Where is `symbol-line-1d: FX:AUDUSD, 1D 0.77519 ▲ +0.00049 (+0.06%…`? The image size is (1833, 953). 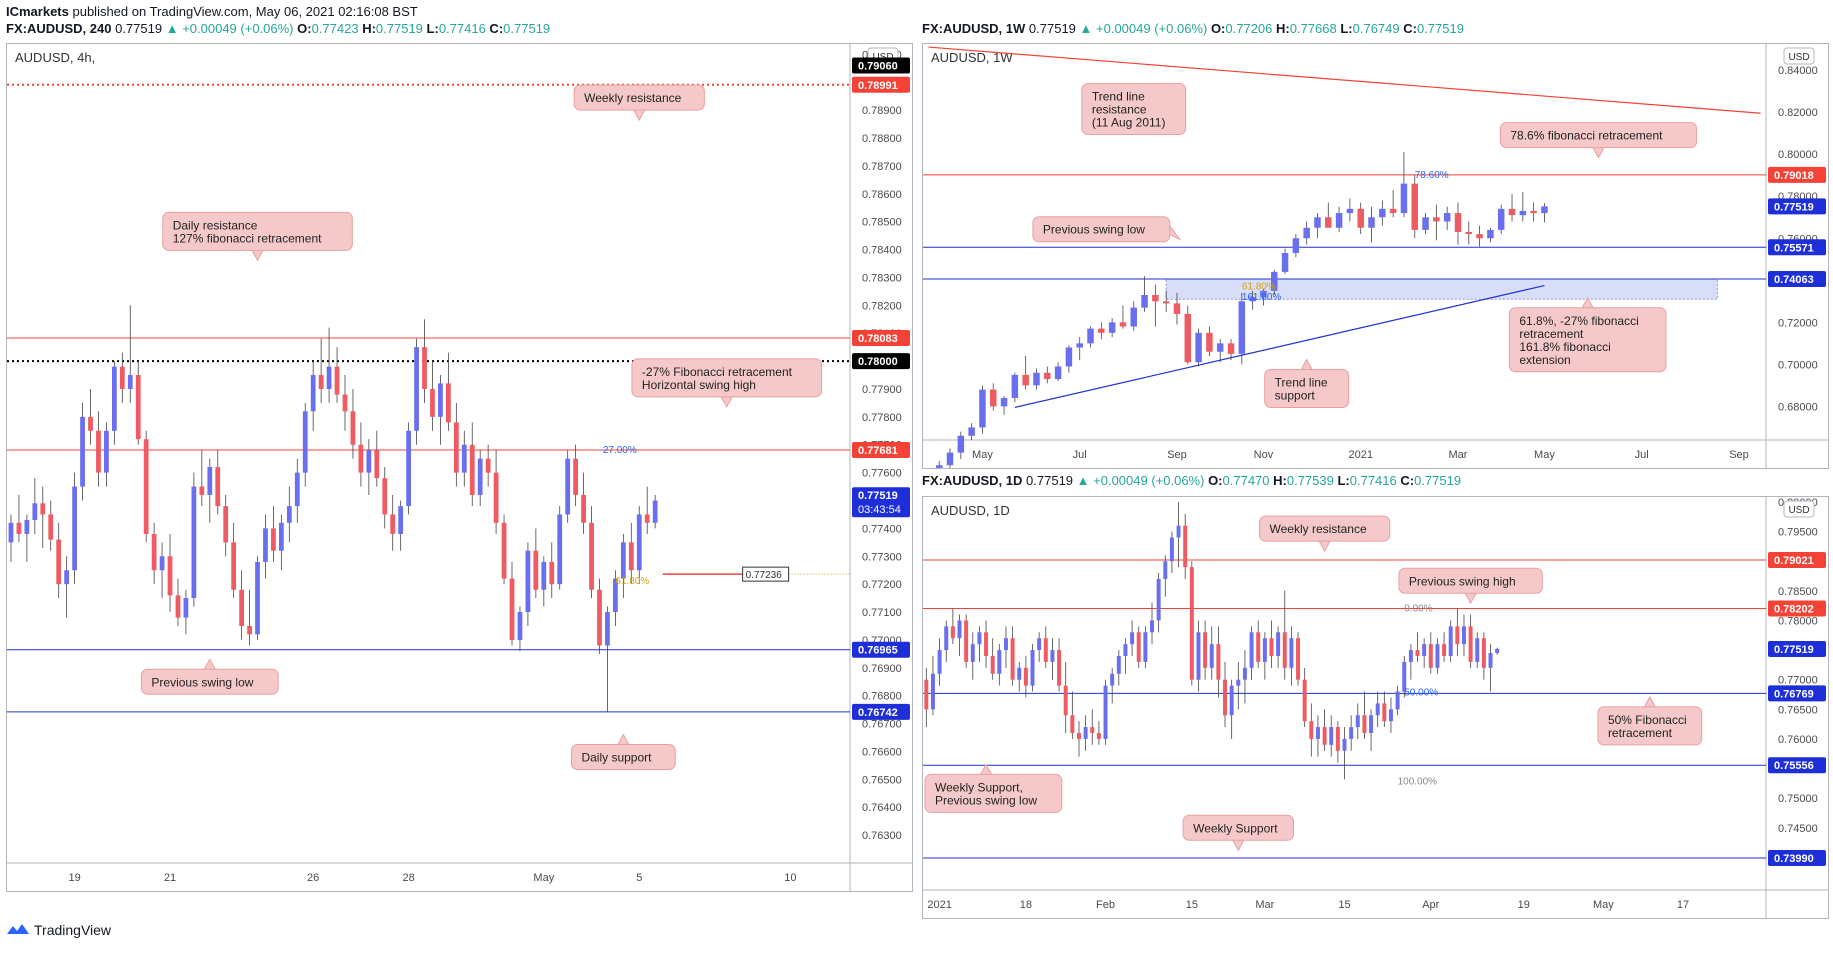 symbol-line-1d: FX:AUDUSD, 1D 0.77519 ▲ +0.00049 (+0.06%… is located at coordinates (1192, 480).